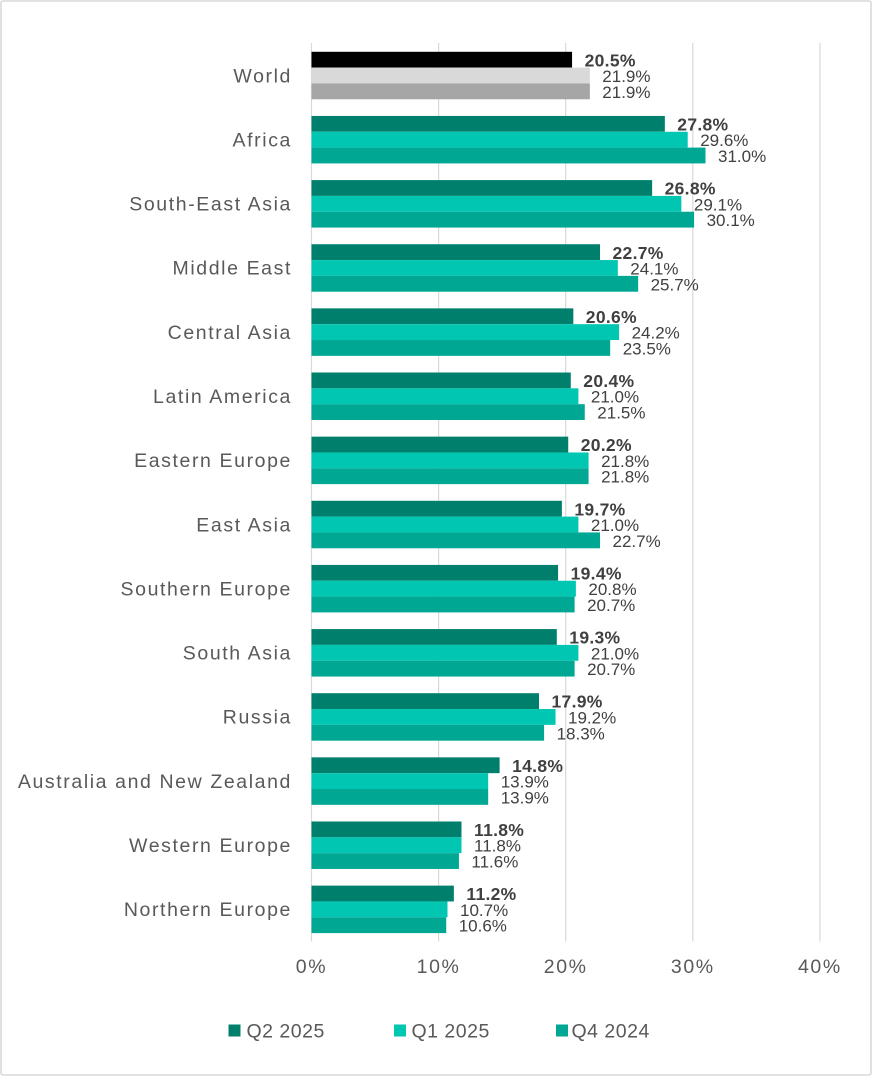 The height and width of the screenshot is (1076, 872). I want to click on svg-text: South Asia, so click(237, 653).